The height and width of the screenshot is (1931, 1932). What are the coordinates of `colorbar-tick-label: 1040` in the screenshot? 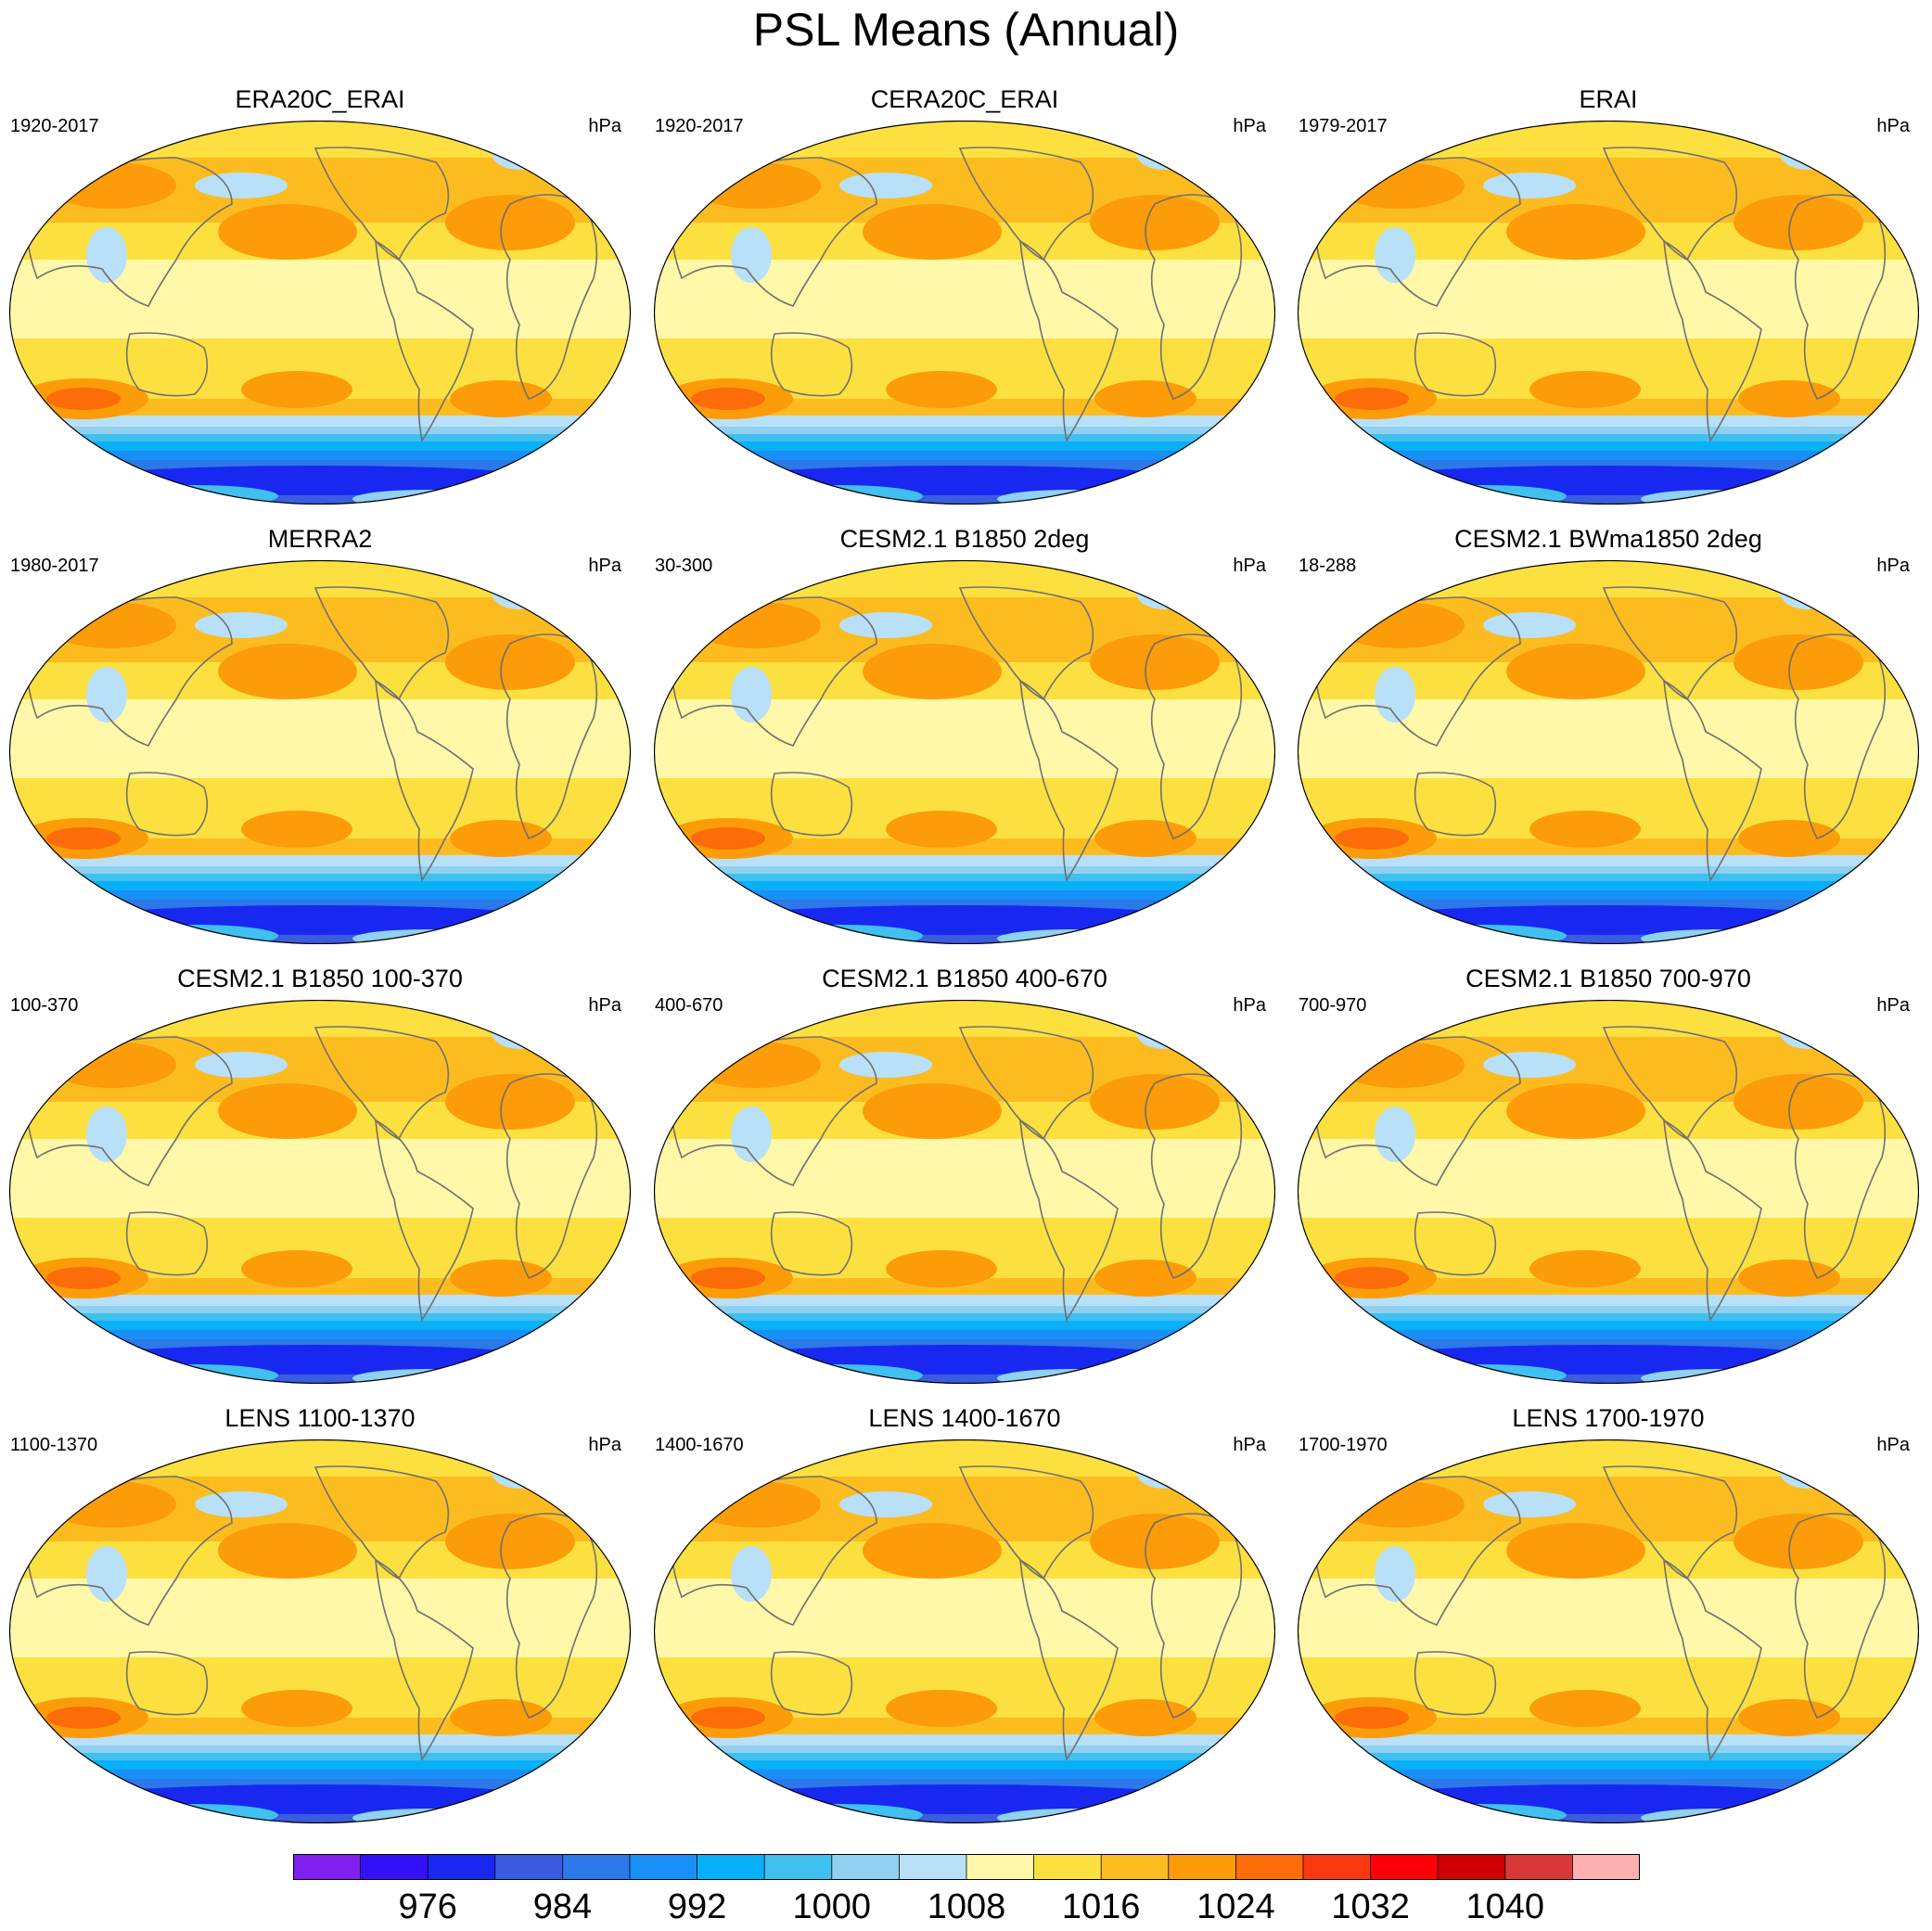 It's located at (1505, 1907).